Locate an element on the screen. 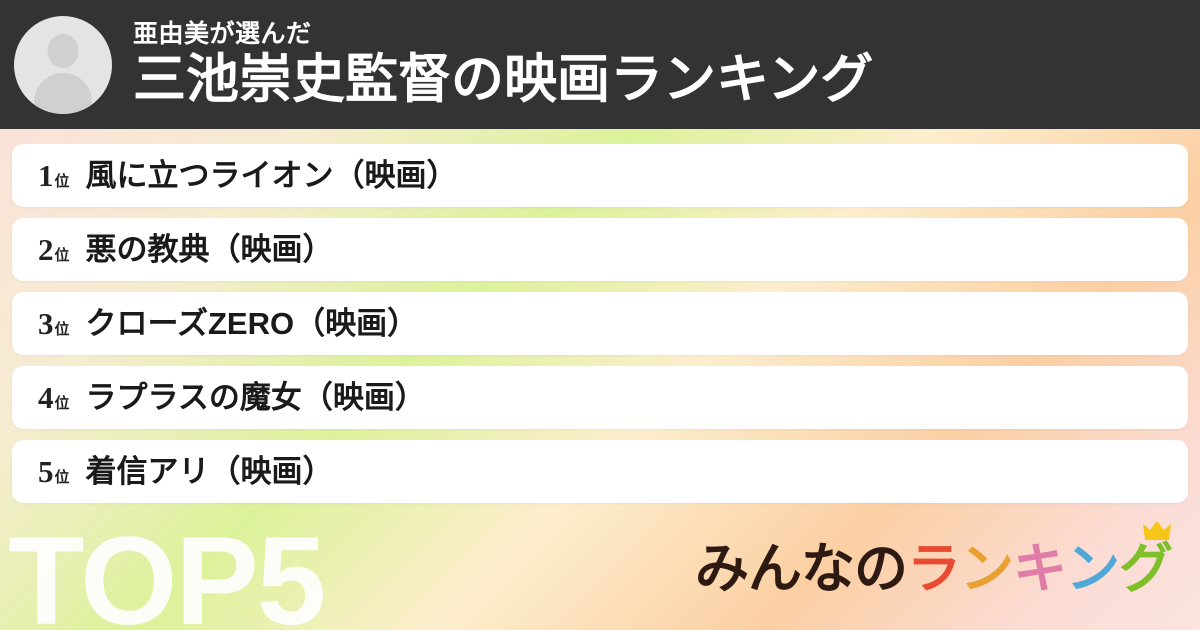 This screenshot has height=630, width=1200. logo-char-n2: ン is located at coordinates (987, 569).